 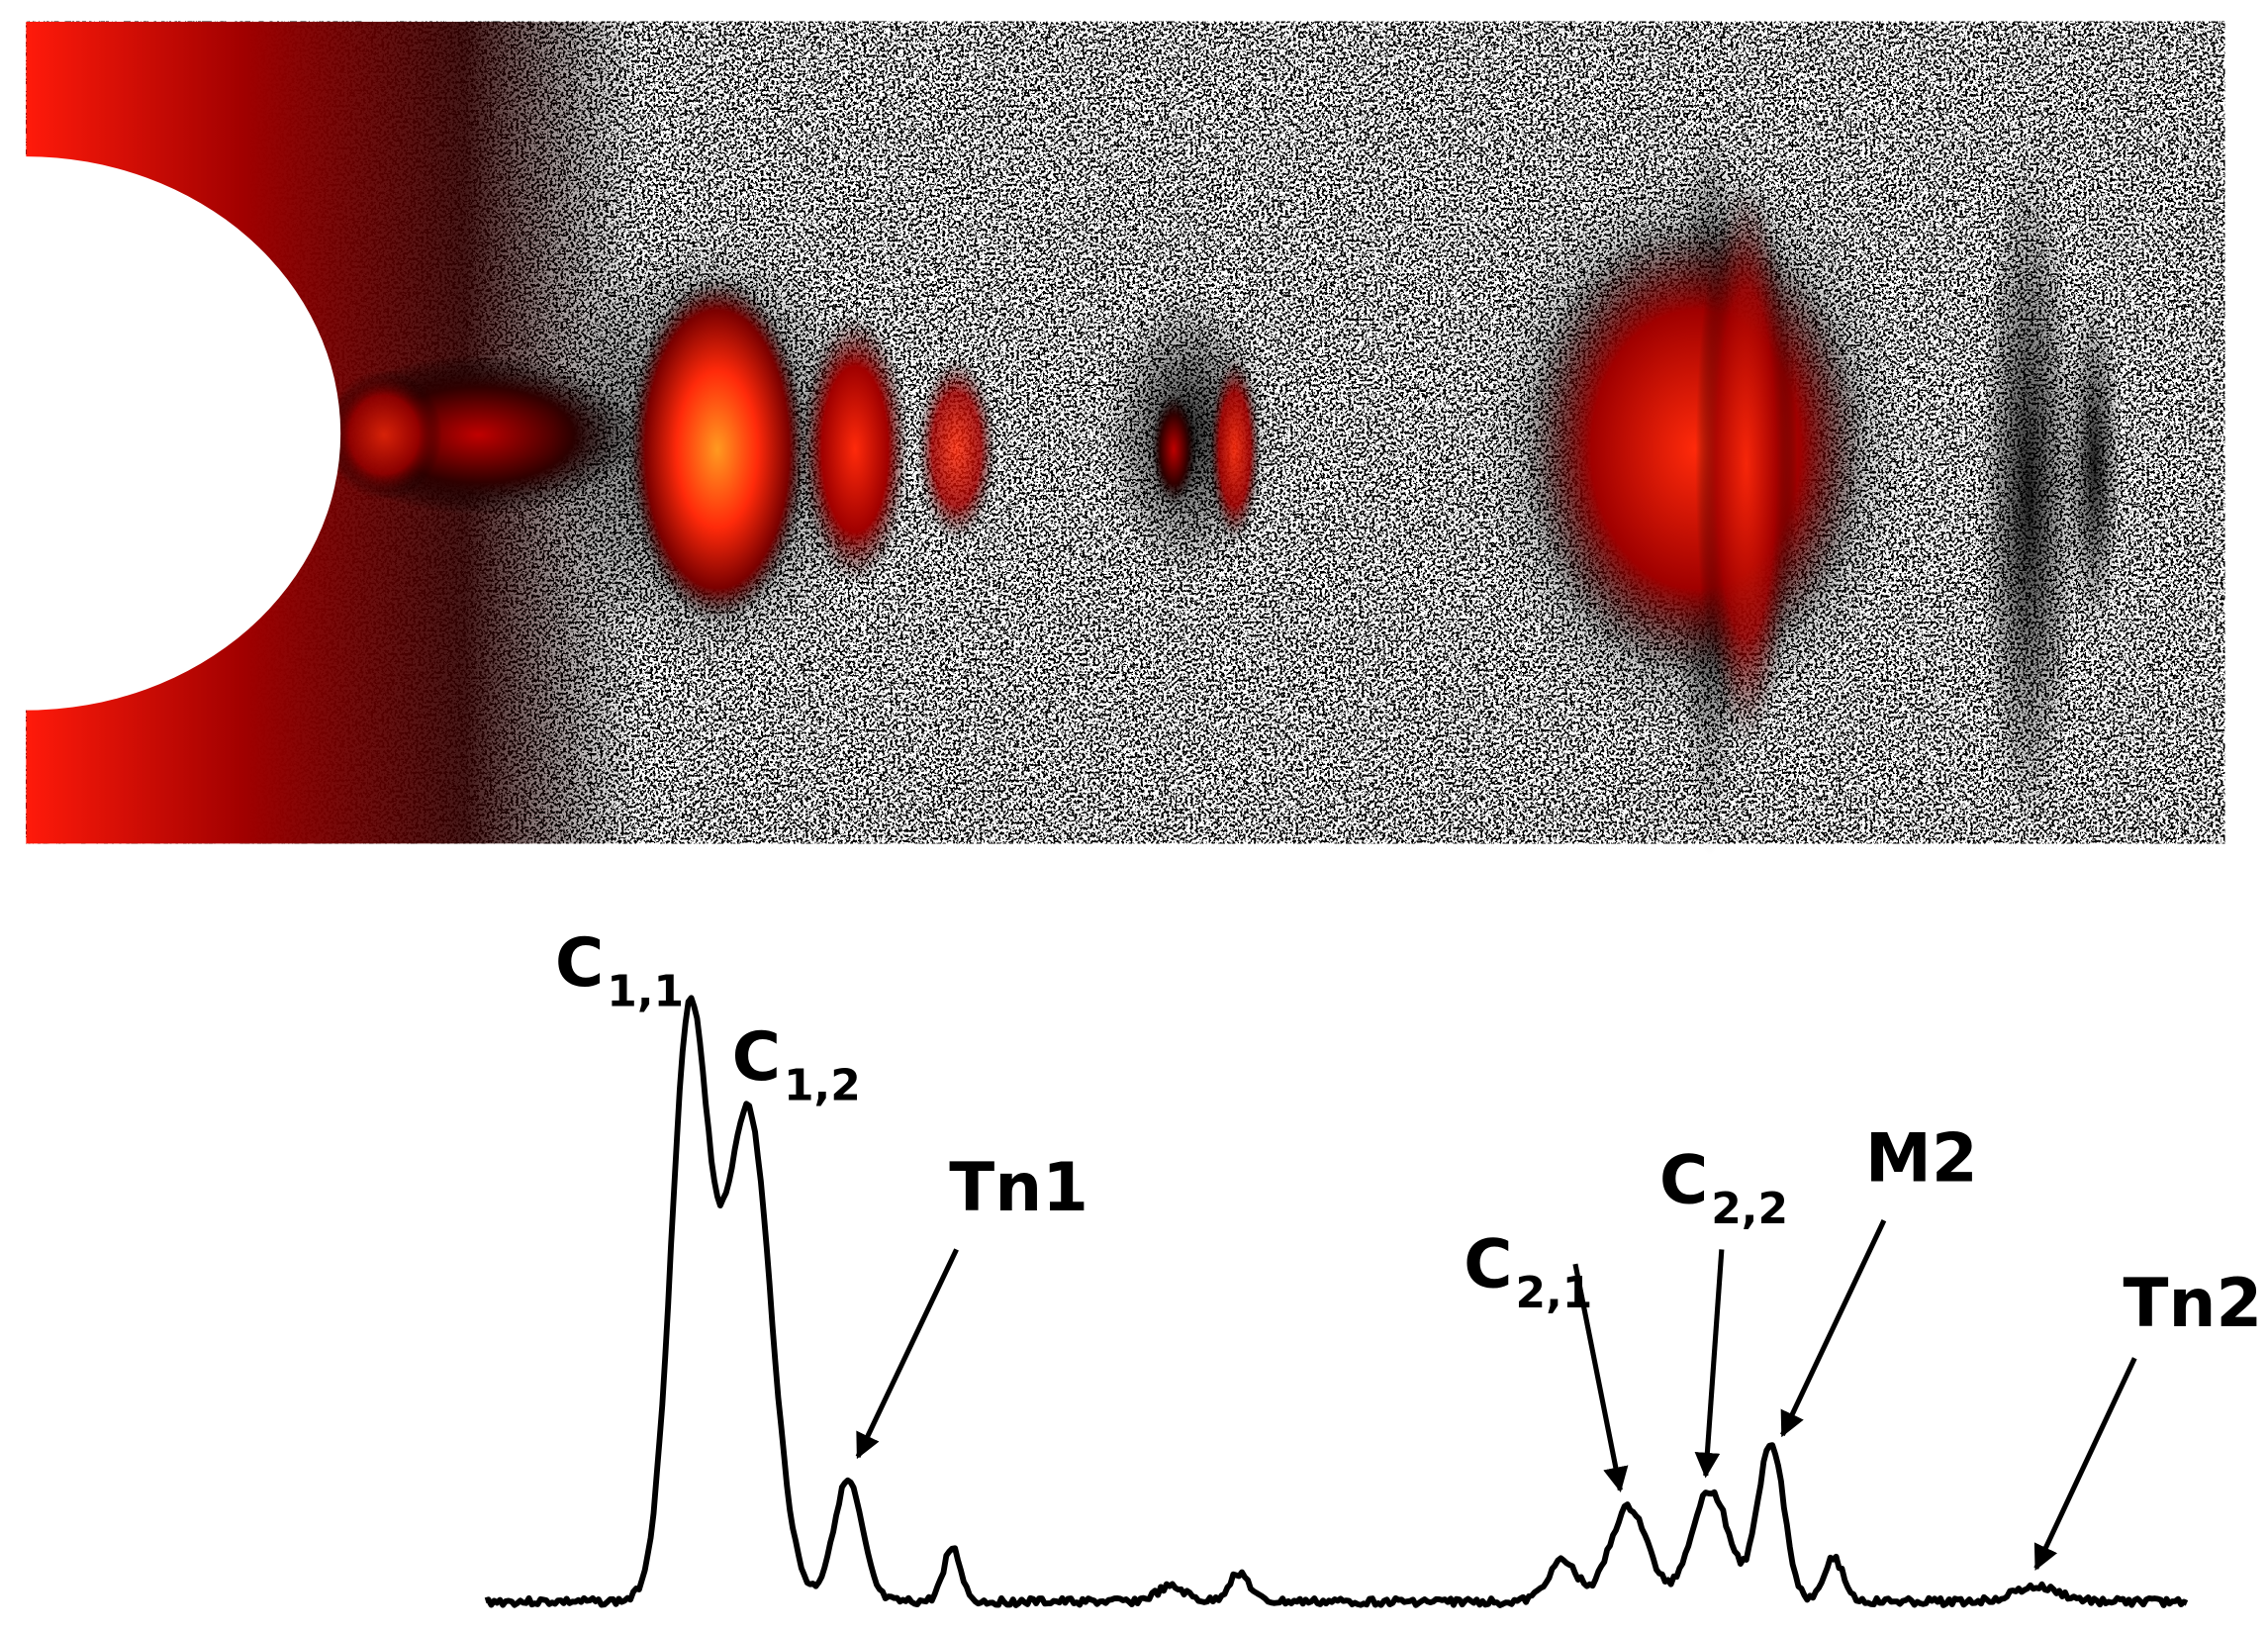 I want to click on label-subscript: 2,2, so click(x=1750, y=1209).